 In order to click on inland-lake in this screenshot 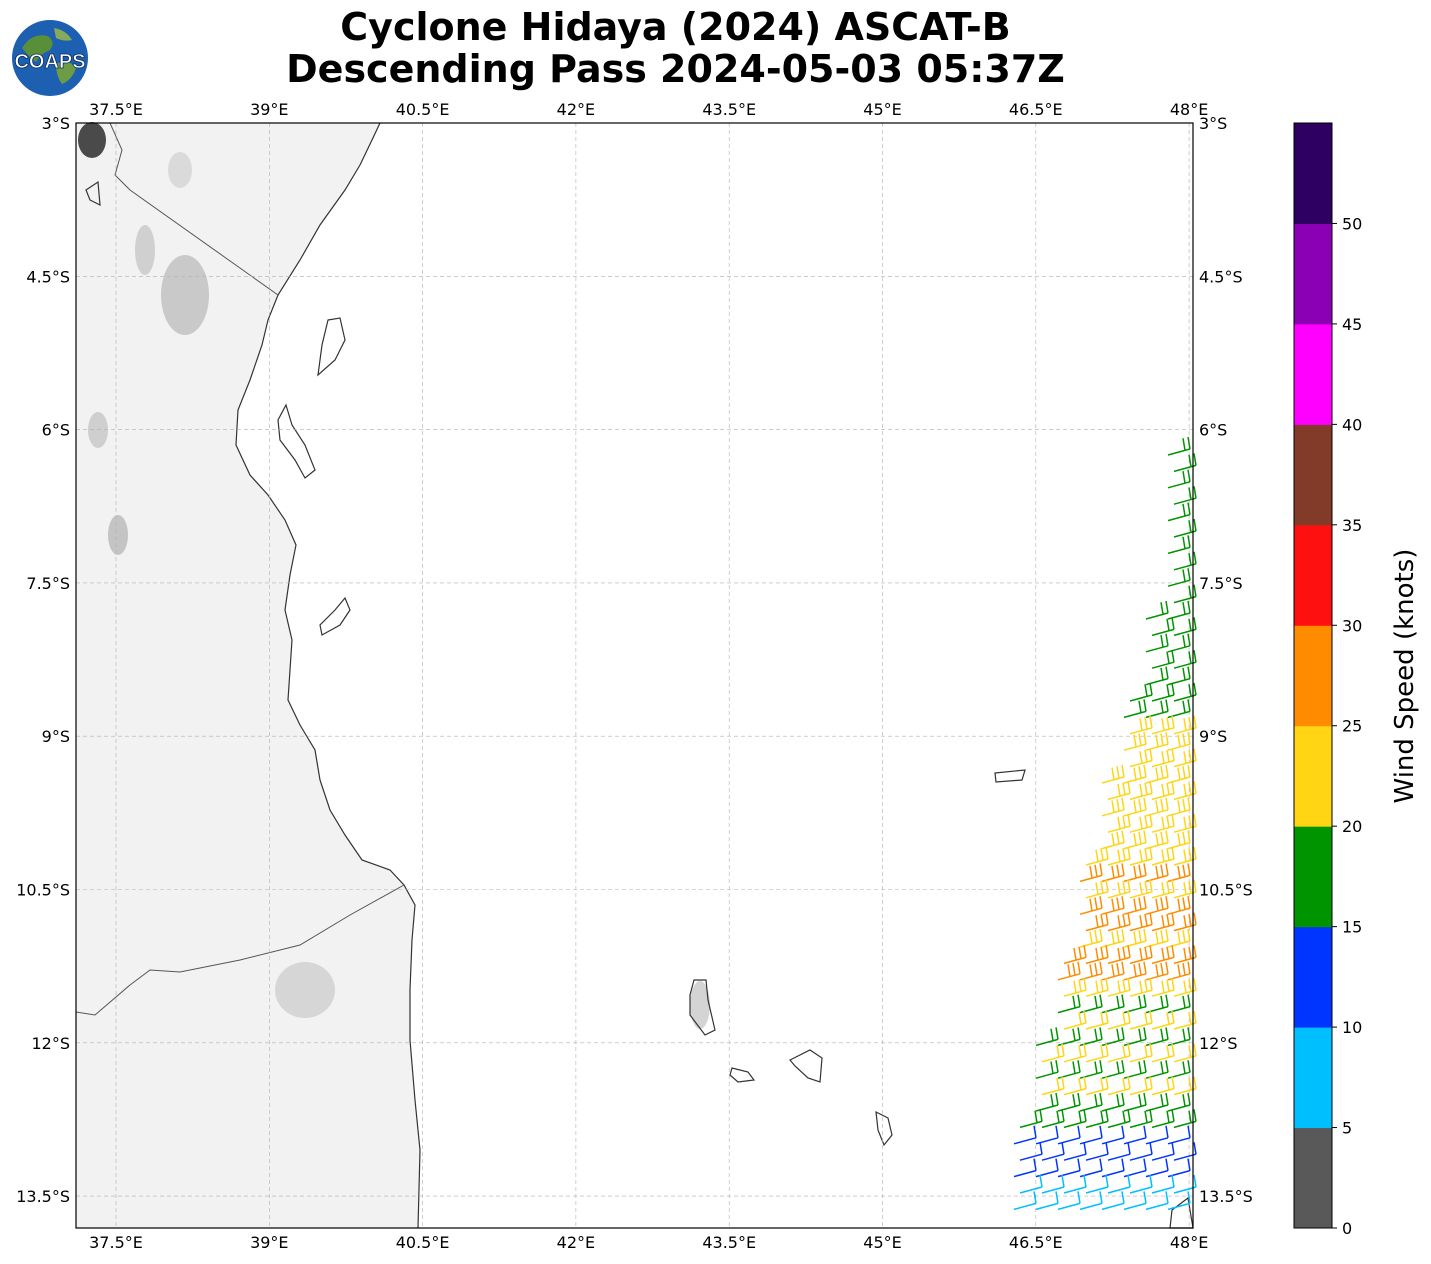, I will do `click(93, 193)`.